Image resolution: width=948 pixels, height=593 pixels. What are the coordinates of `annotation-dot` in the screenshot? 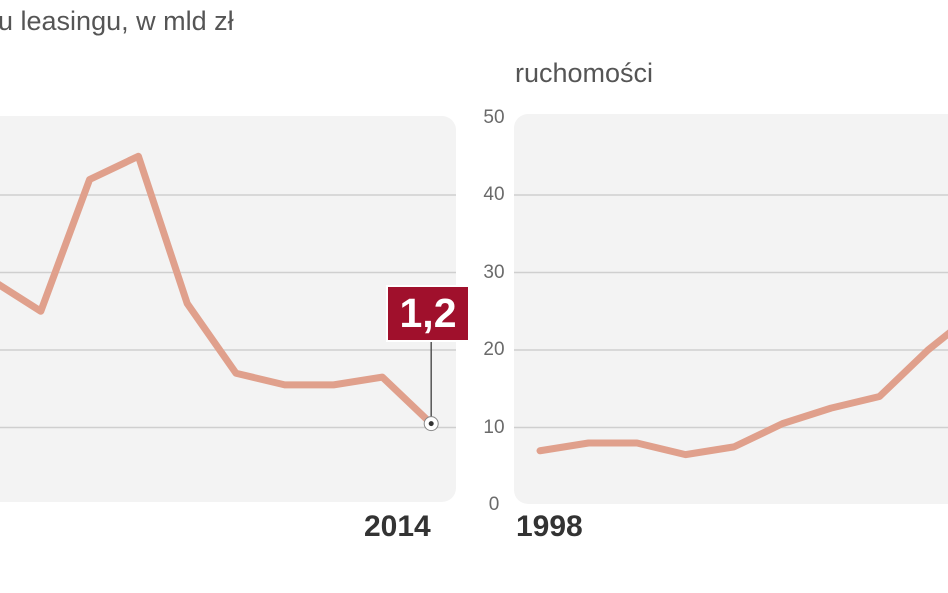 It's located at (431, 424).